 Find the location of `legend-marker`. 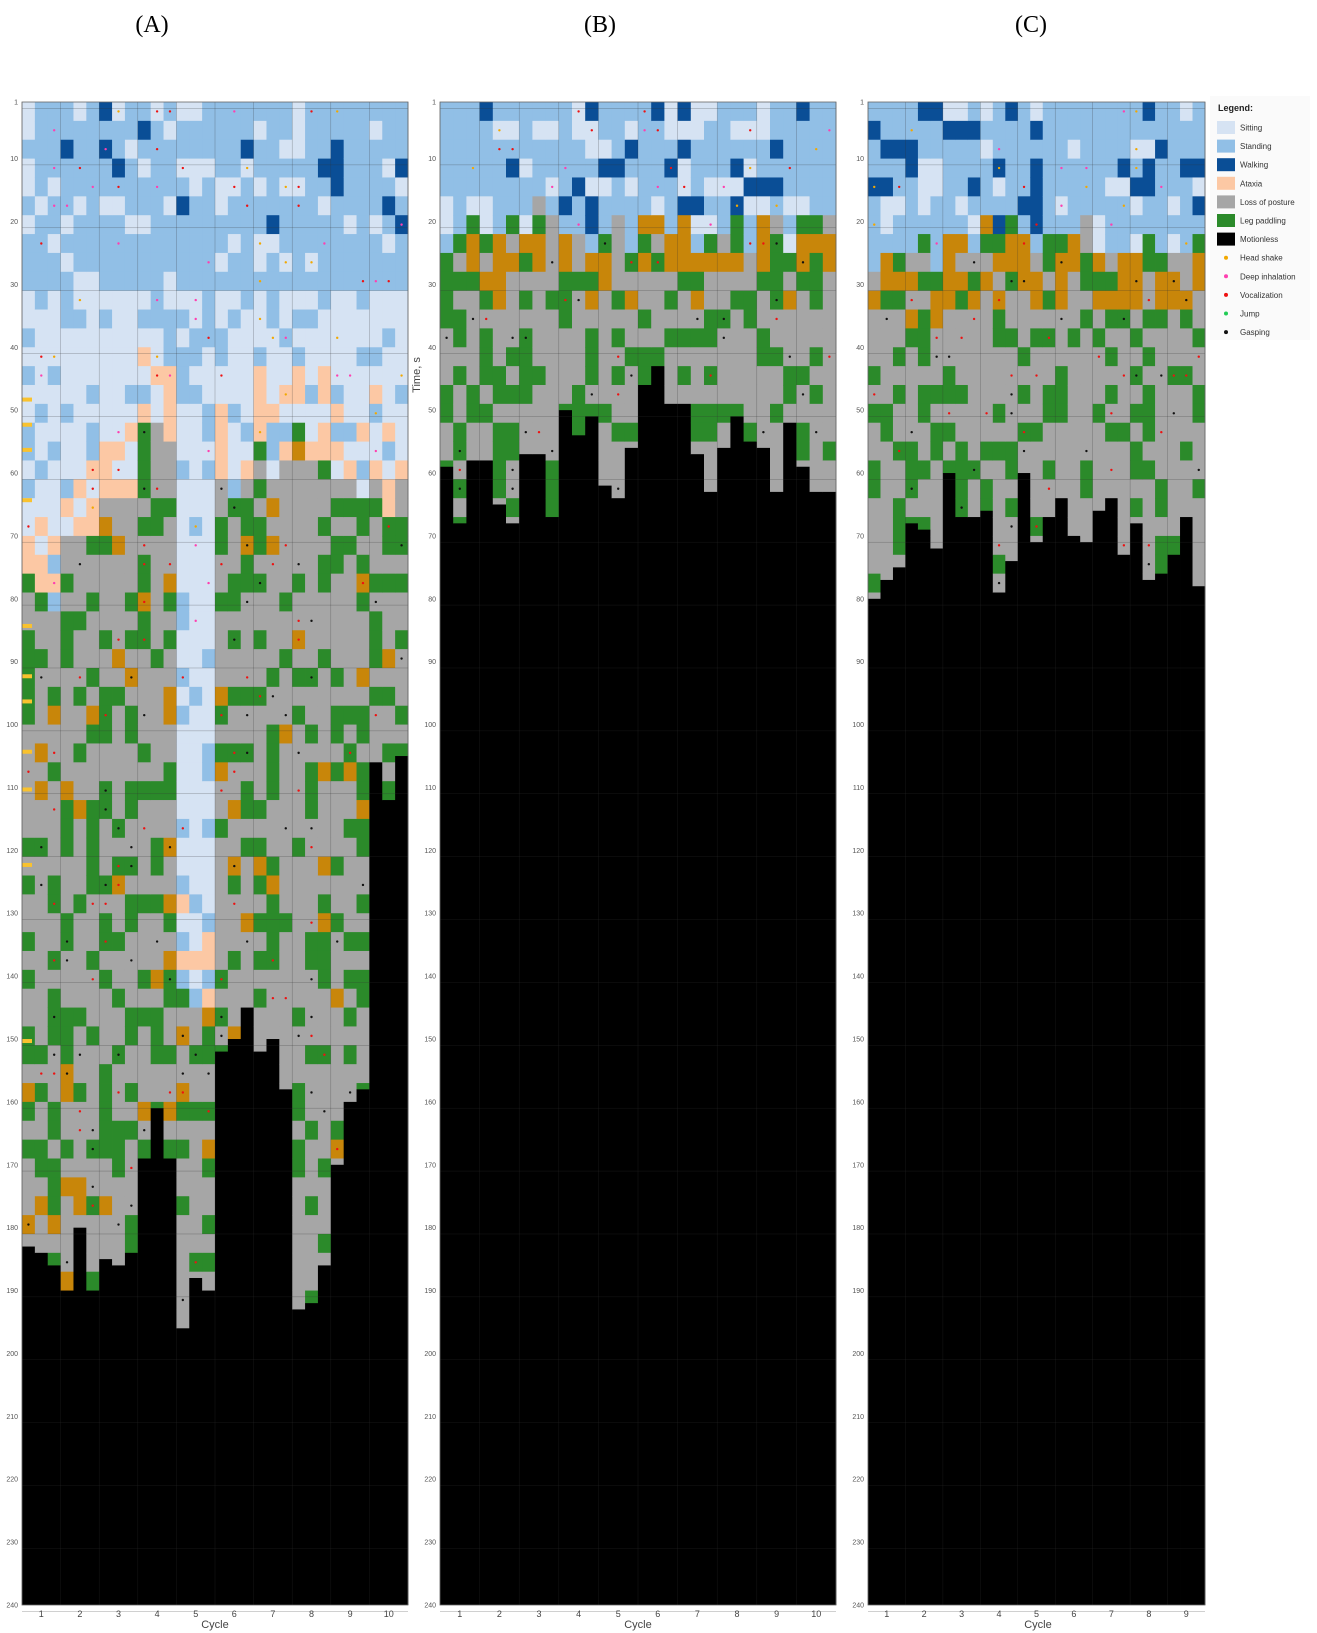

legend-marker is located at coordinates (1226, 332).